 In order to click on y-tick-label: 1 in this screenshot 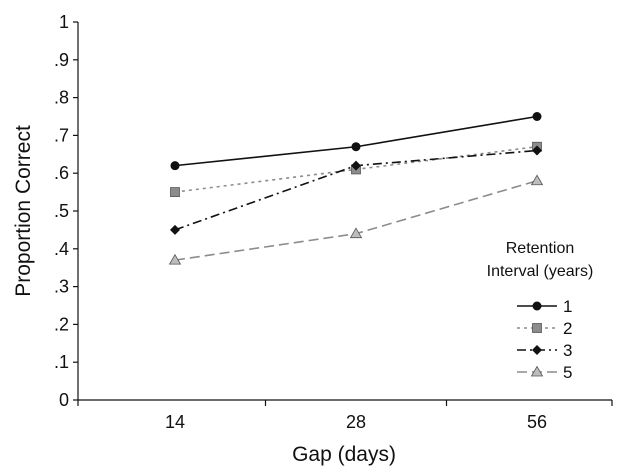, I will do `click(64, 22)`.